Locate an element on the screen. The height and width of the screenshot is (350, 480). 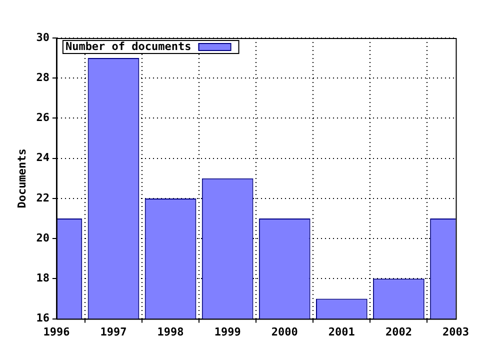
x-tick-label: 2002 is located at coordinates (398, 331).